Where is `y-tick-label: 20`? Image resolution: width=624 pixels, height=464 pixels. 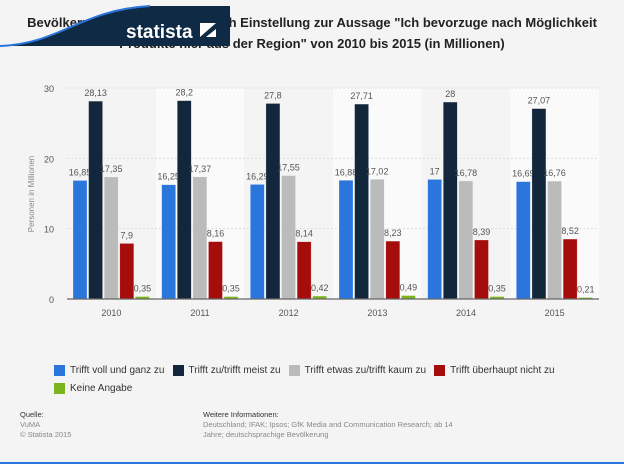 y-tick-label: 20 is located at coordinates (49, 159).